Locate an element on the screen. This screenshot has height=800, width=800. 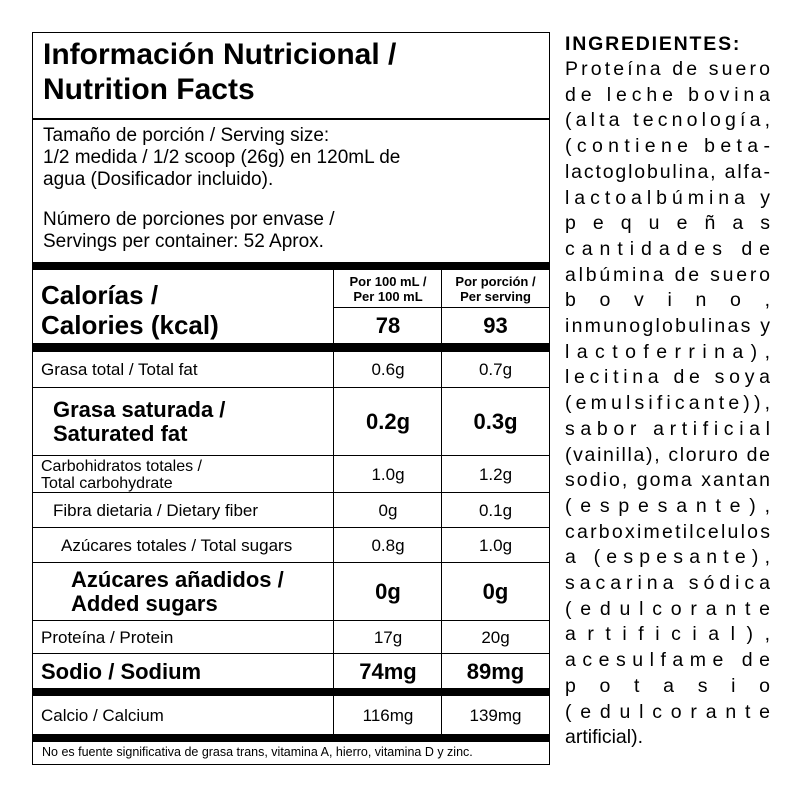
value-per100: 0.2g is located at coordinates (387, 422).